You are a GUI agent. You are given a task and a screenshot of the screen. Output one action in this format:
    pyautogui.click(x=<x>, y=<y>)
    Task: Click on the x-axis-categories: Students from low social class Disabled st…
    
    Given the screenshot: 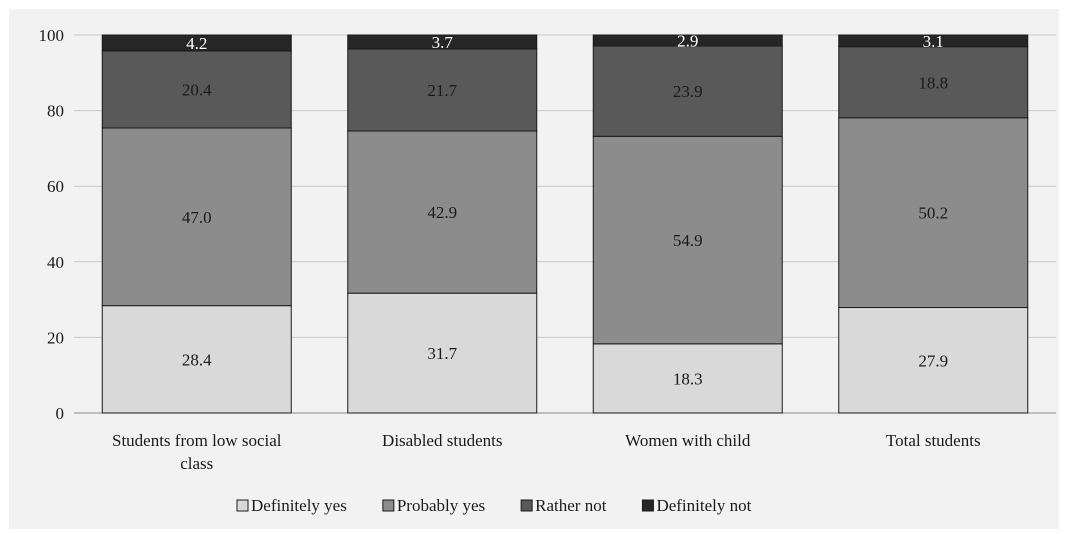 What is the action you would take?
    pyautogui.click(x=546, y=452)
    